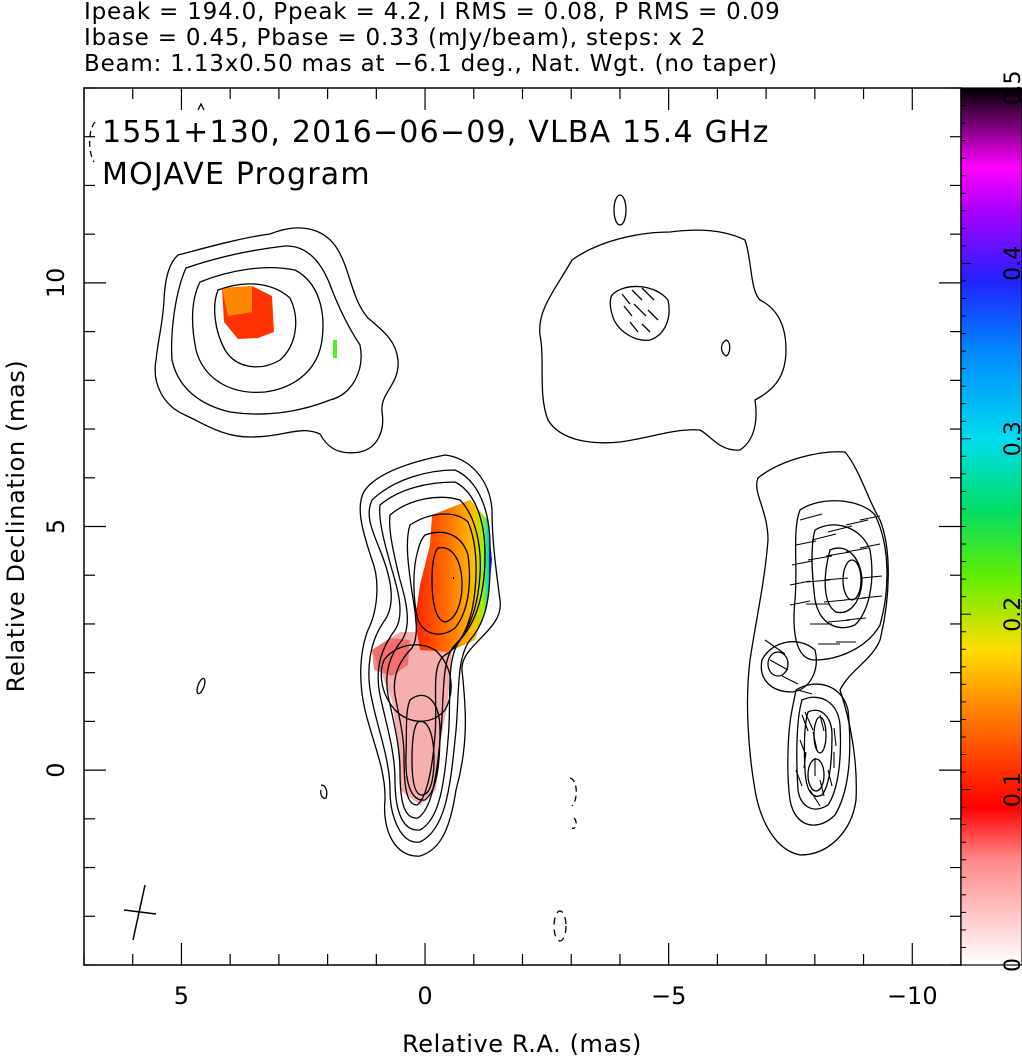 The width and height of the screenshot is (1022, 1061). I want to click on pol-lower-inner, so click(820, 735).